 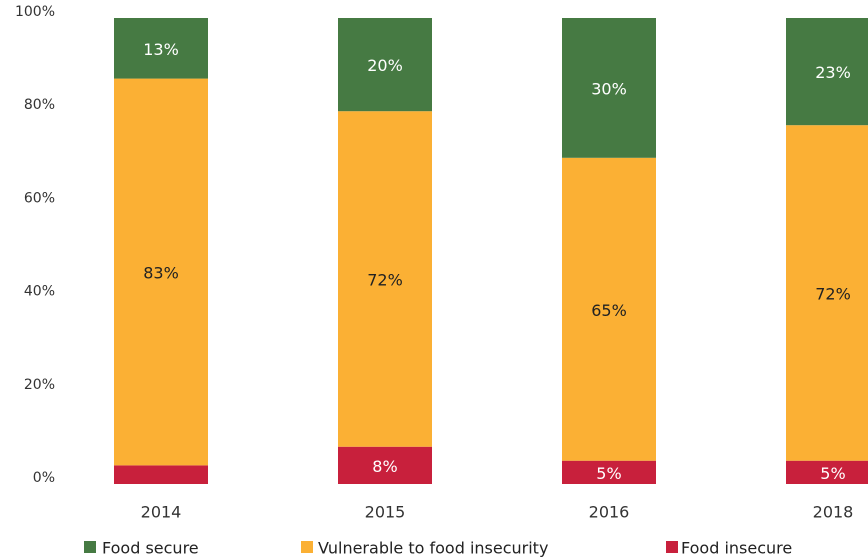 I want to click on y-tick-label: 40%, so click(x=39, y=292).